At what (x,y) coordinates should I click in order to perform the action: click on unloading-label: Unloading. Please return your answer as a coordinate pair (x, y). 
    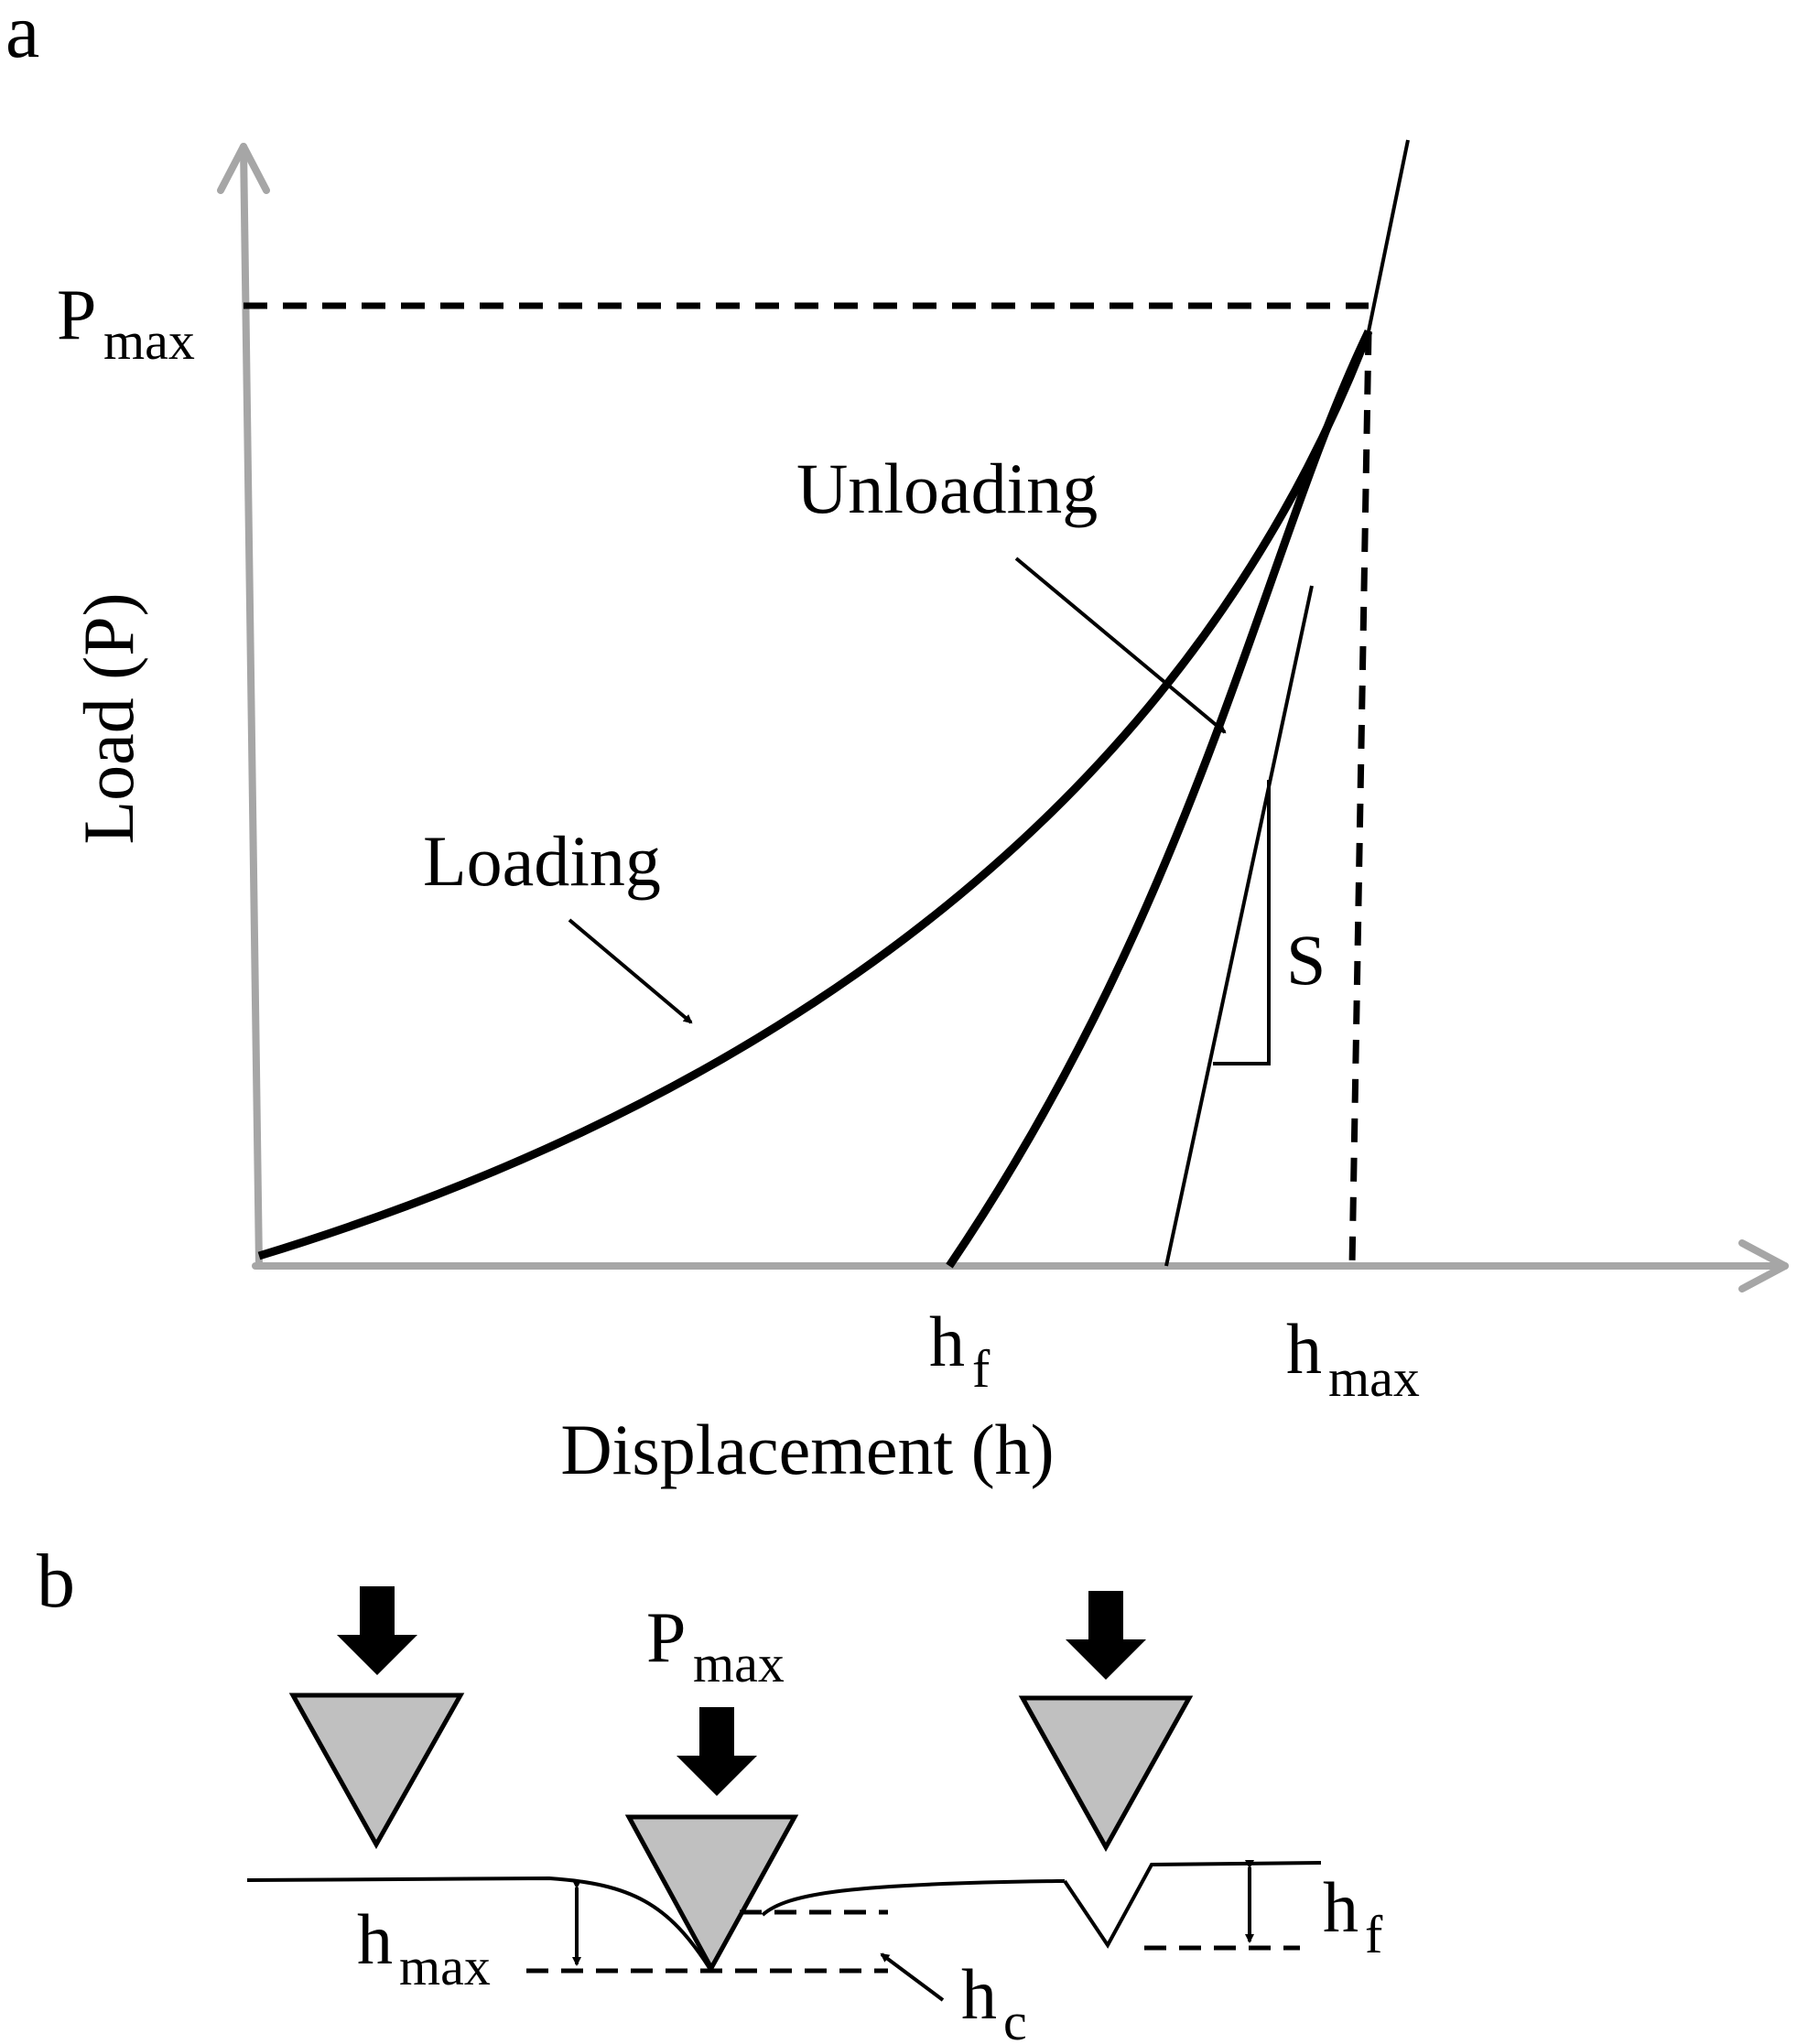
    Looking at the image, I should click on (947, 489).